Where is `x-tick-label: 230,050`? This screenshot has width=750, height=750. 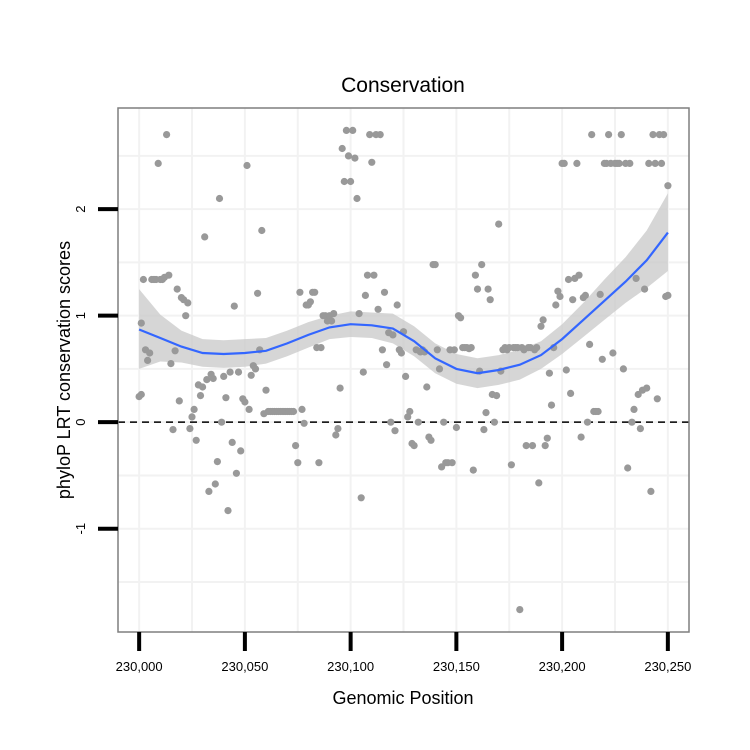
x-tick-label: 230,050 is located at coordinates (244, 666).